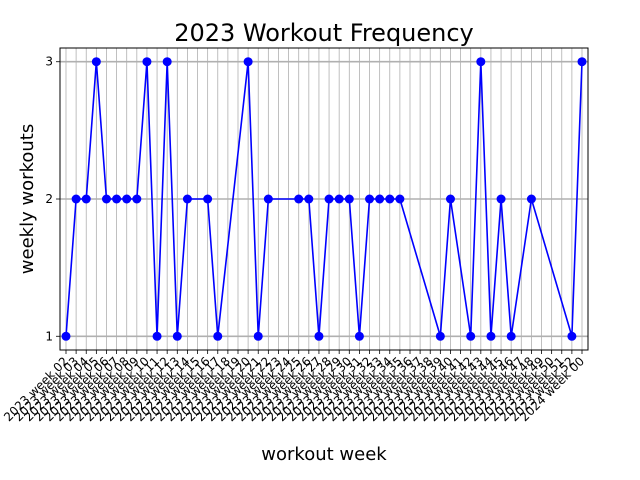 This screenshot has height=480, width=640. I want to click on chart-title: 2023 Workout Frequency, so click(324, 33).